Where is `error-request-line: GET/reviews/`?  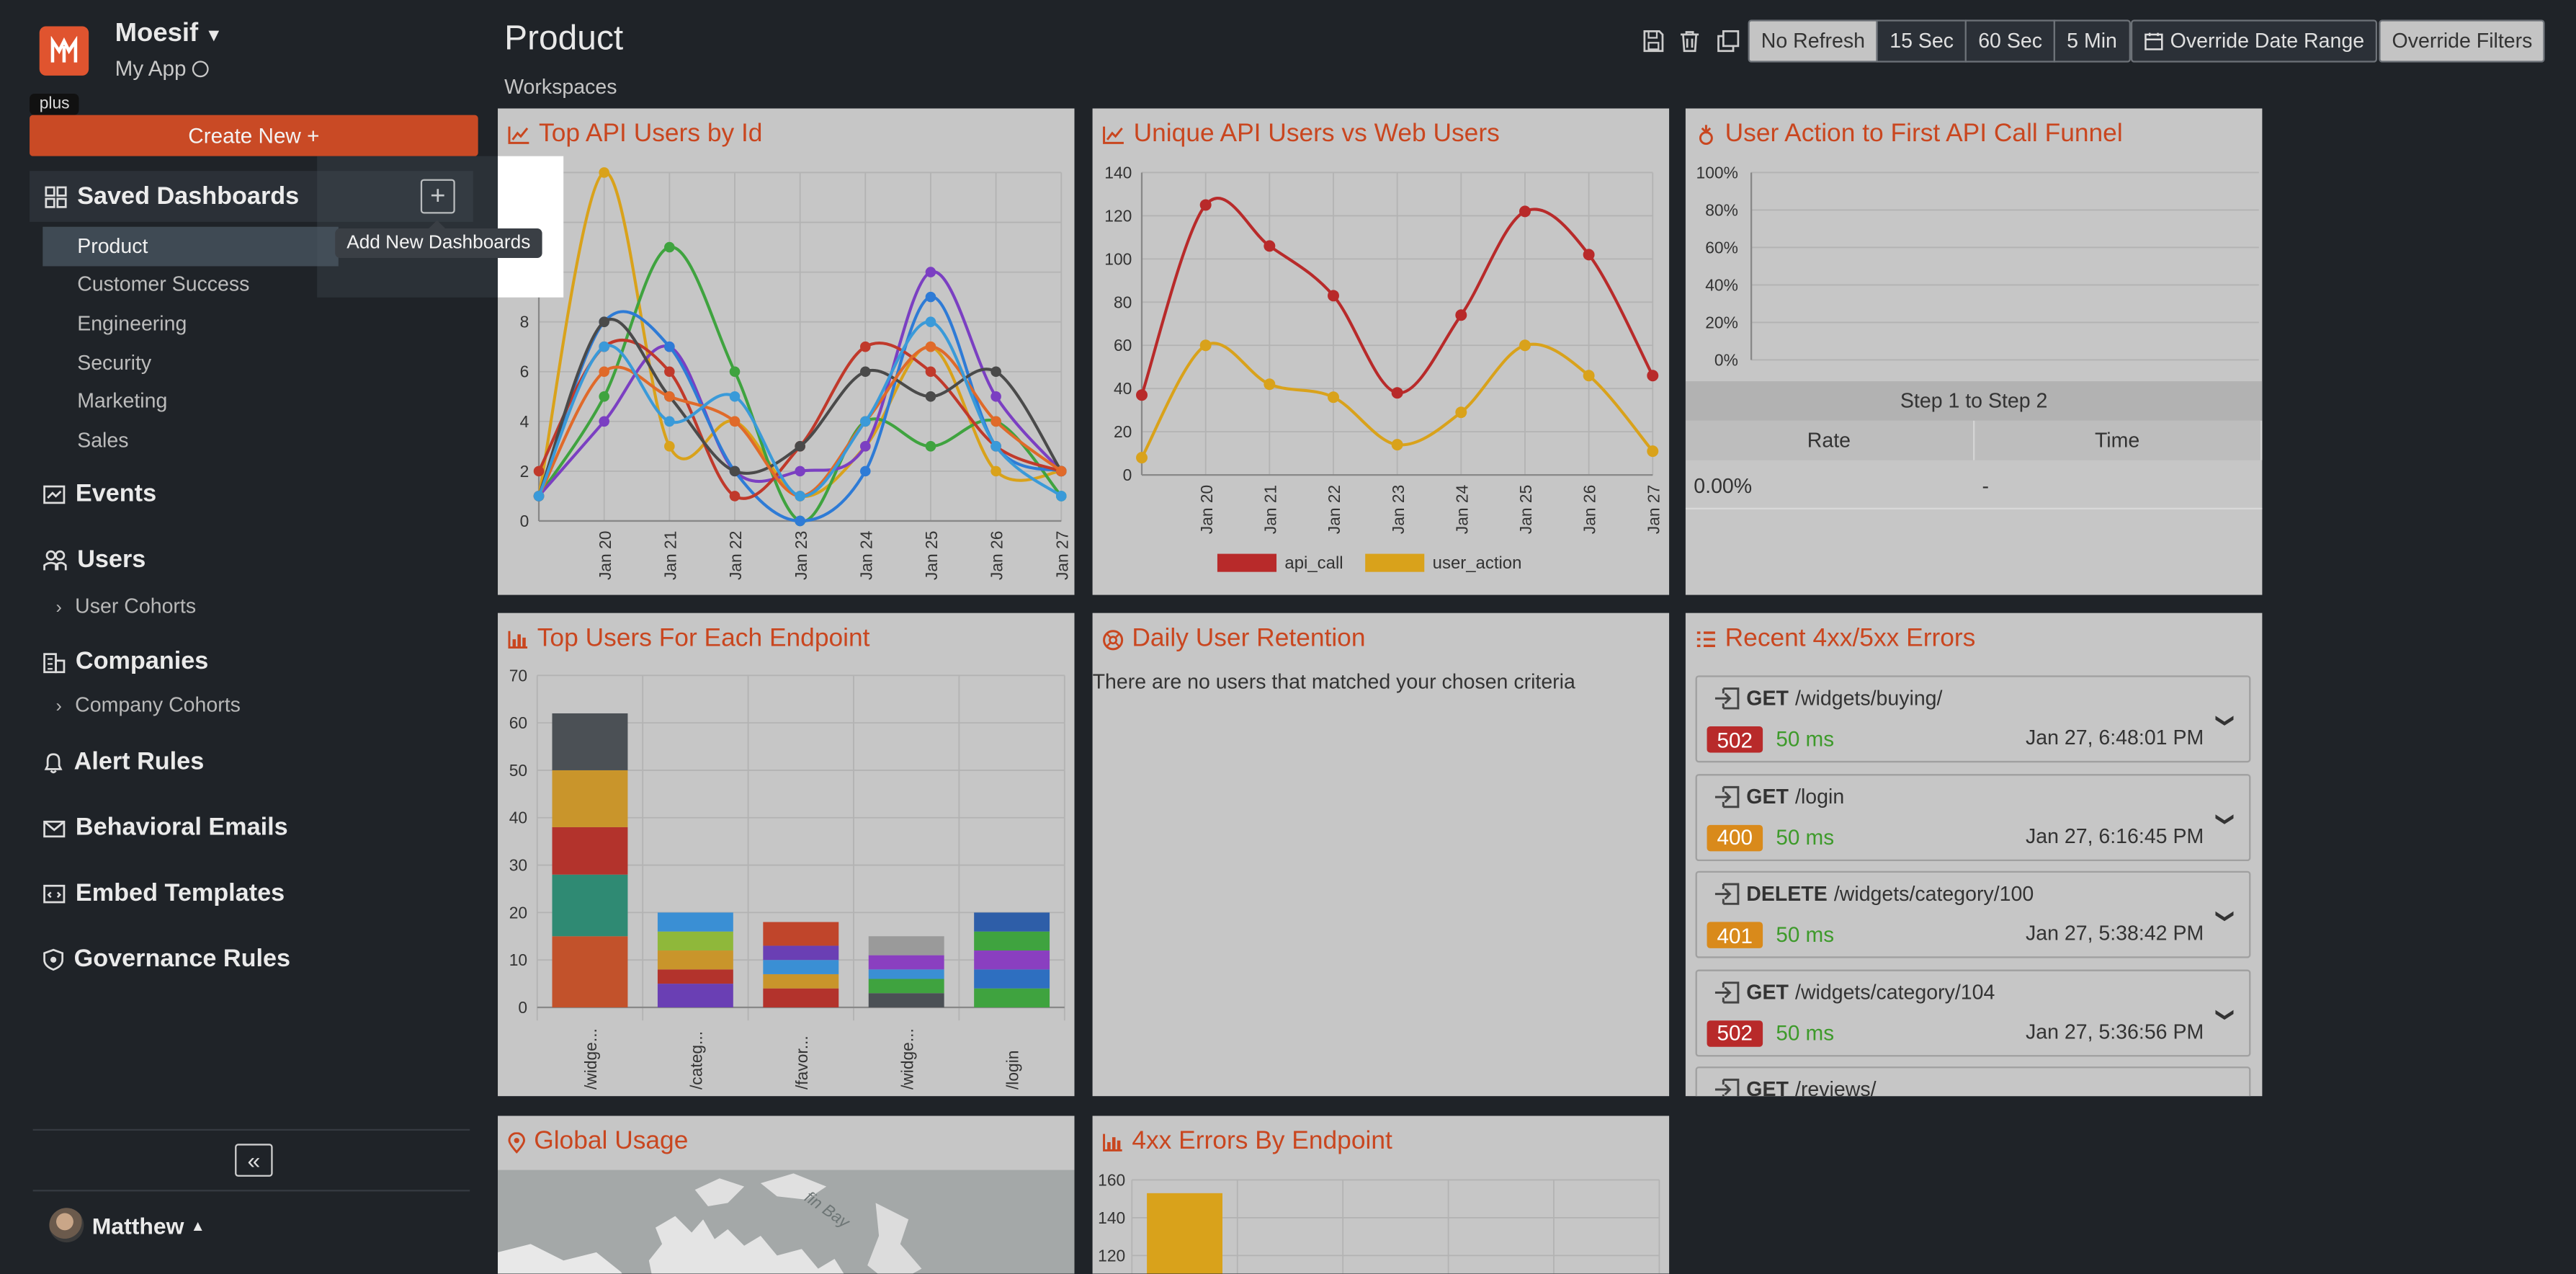
error-request-line: GET/reviews/ is located at coordinates (1795, 1087).